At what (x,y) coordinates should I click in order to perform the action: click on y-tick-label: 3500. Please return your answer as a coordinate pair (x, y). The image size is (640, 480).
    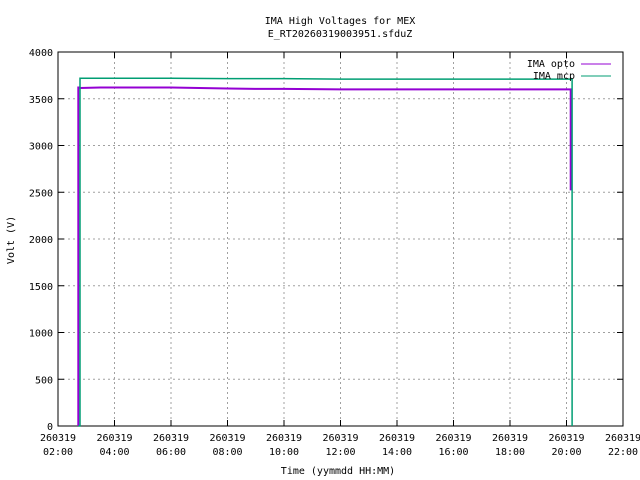
    Looking at the image, I should click on (41, 100).